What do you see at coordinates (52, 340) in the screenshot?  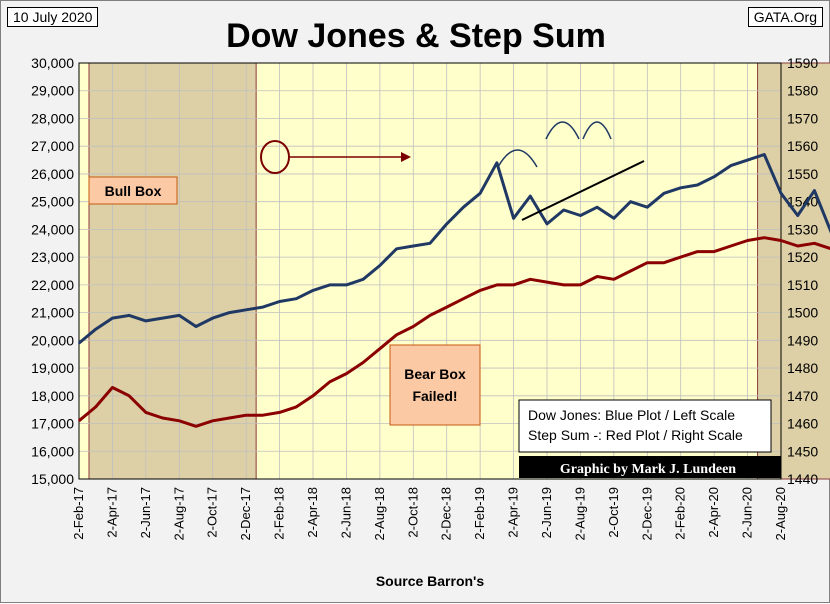 I see `left-axis-tick-label: 20,000` at bounding box center [52, 340].